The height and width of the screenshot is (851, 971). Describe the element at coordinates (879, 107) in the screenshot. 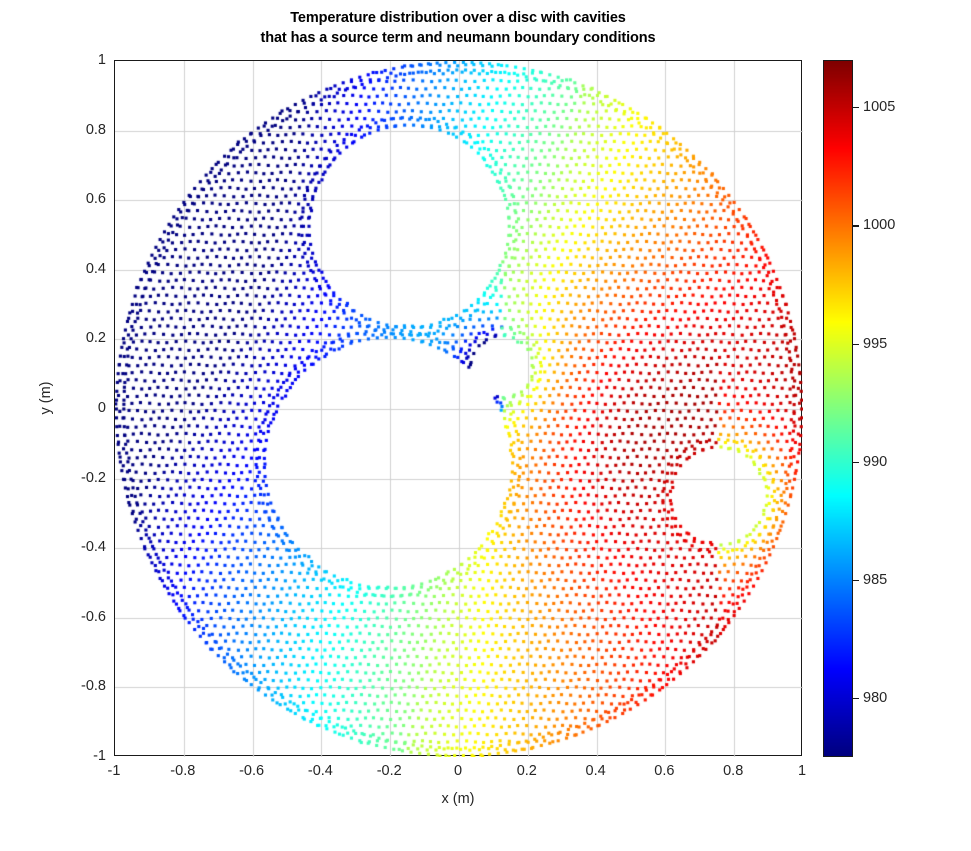

I see `colorbar-tick-label: 1005` at that location.